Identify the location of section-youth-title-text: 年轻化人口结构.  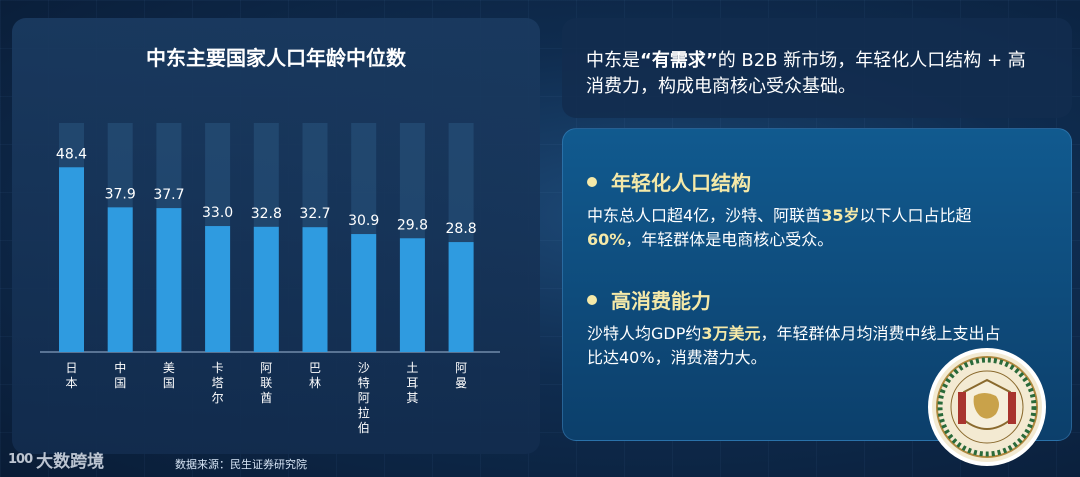
(681, 183).